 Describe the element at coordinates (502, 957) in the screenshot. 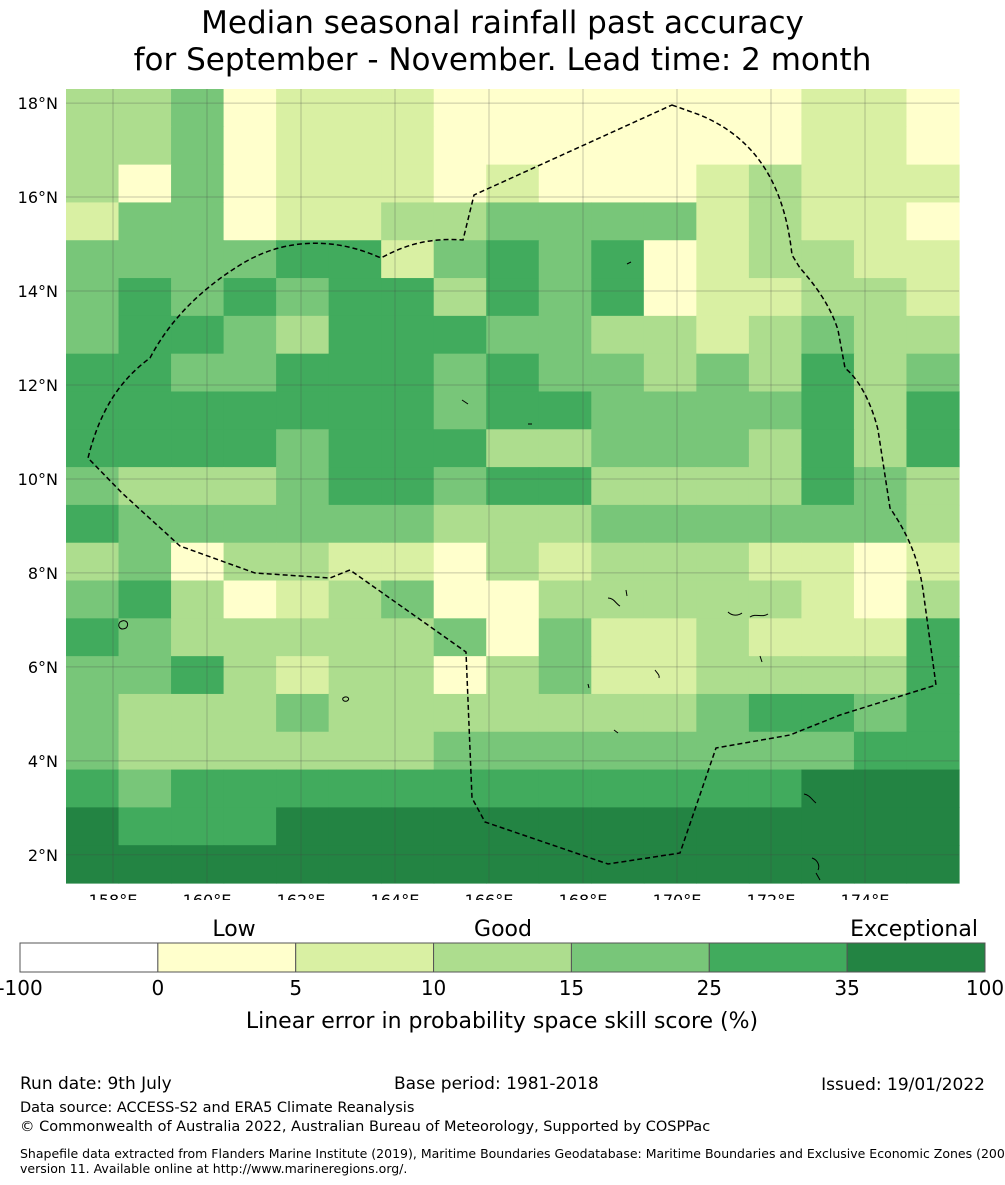

I see `colorbar-swatches` at that location.